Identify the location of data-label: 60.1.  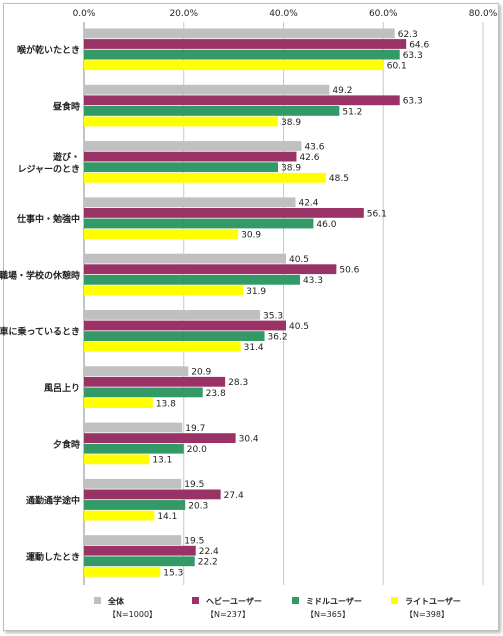
(397, 67).